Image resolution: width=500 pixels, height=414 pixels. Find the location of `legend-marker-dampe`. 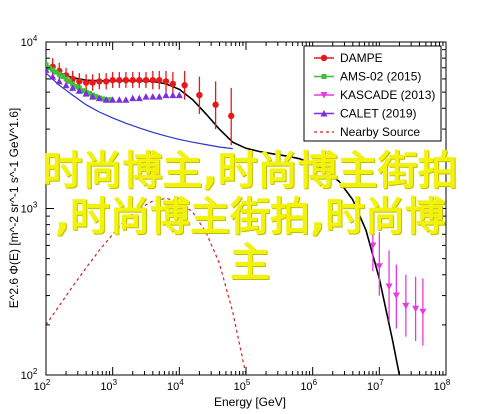

legend-marker-dampe is located at coordinates (324, 58).